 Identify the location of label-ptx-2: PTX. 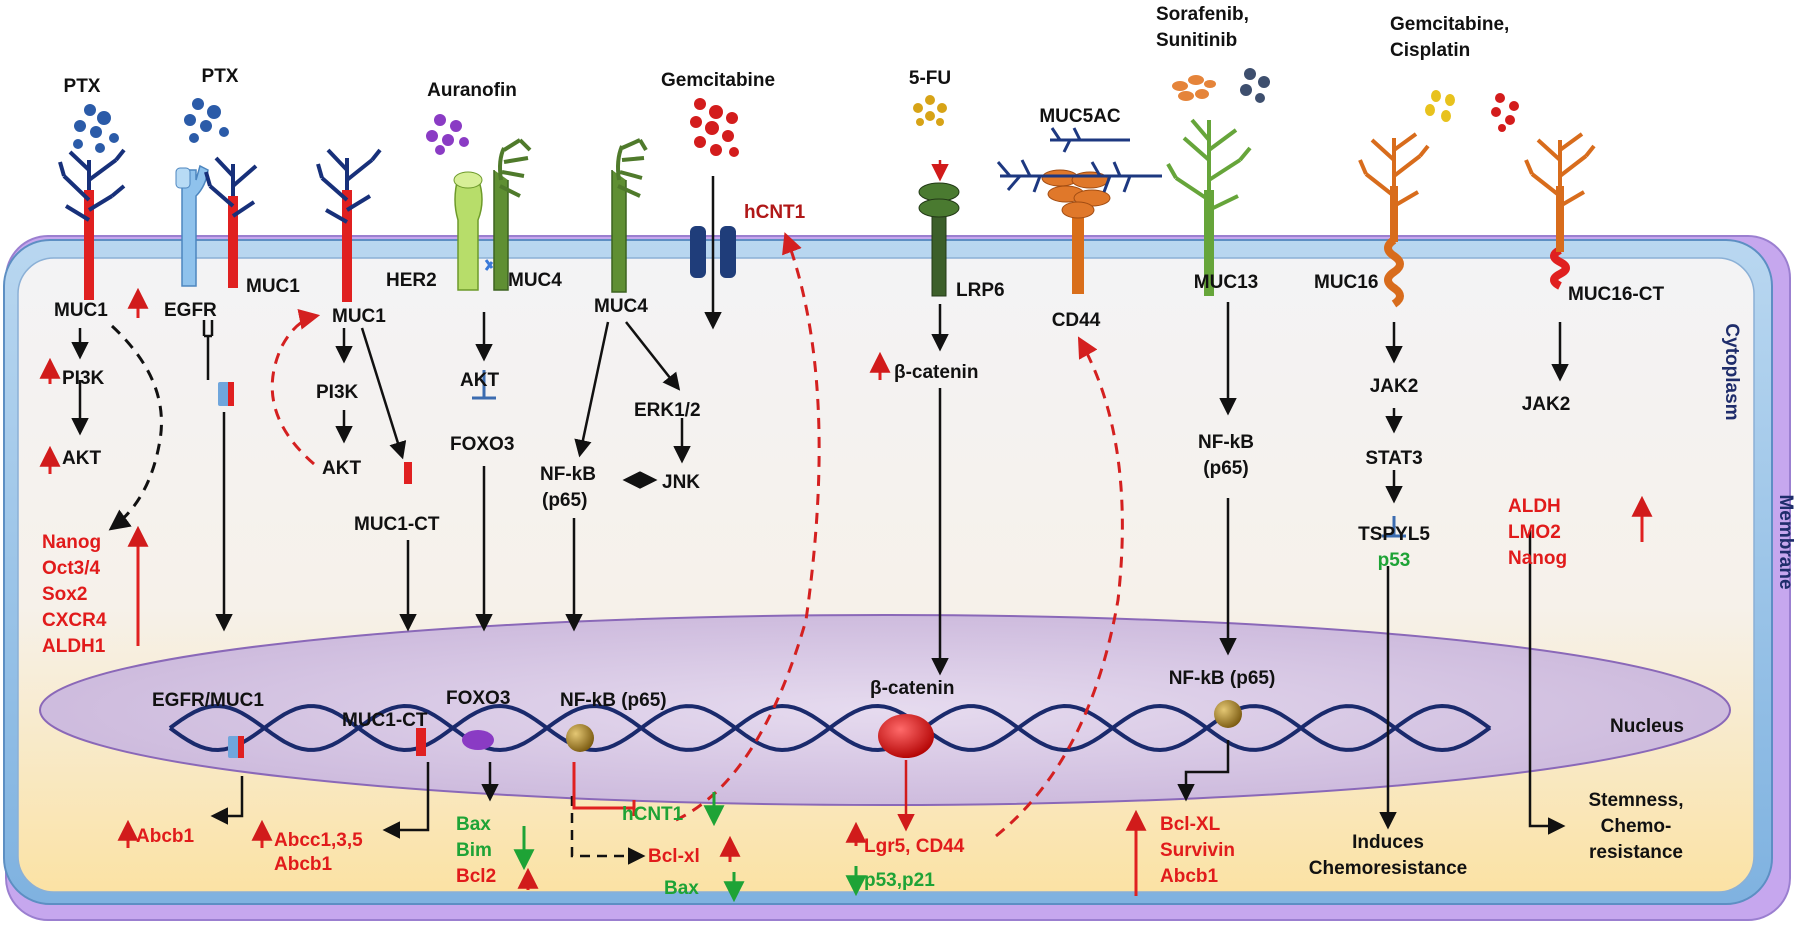
(220, 76).